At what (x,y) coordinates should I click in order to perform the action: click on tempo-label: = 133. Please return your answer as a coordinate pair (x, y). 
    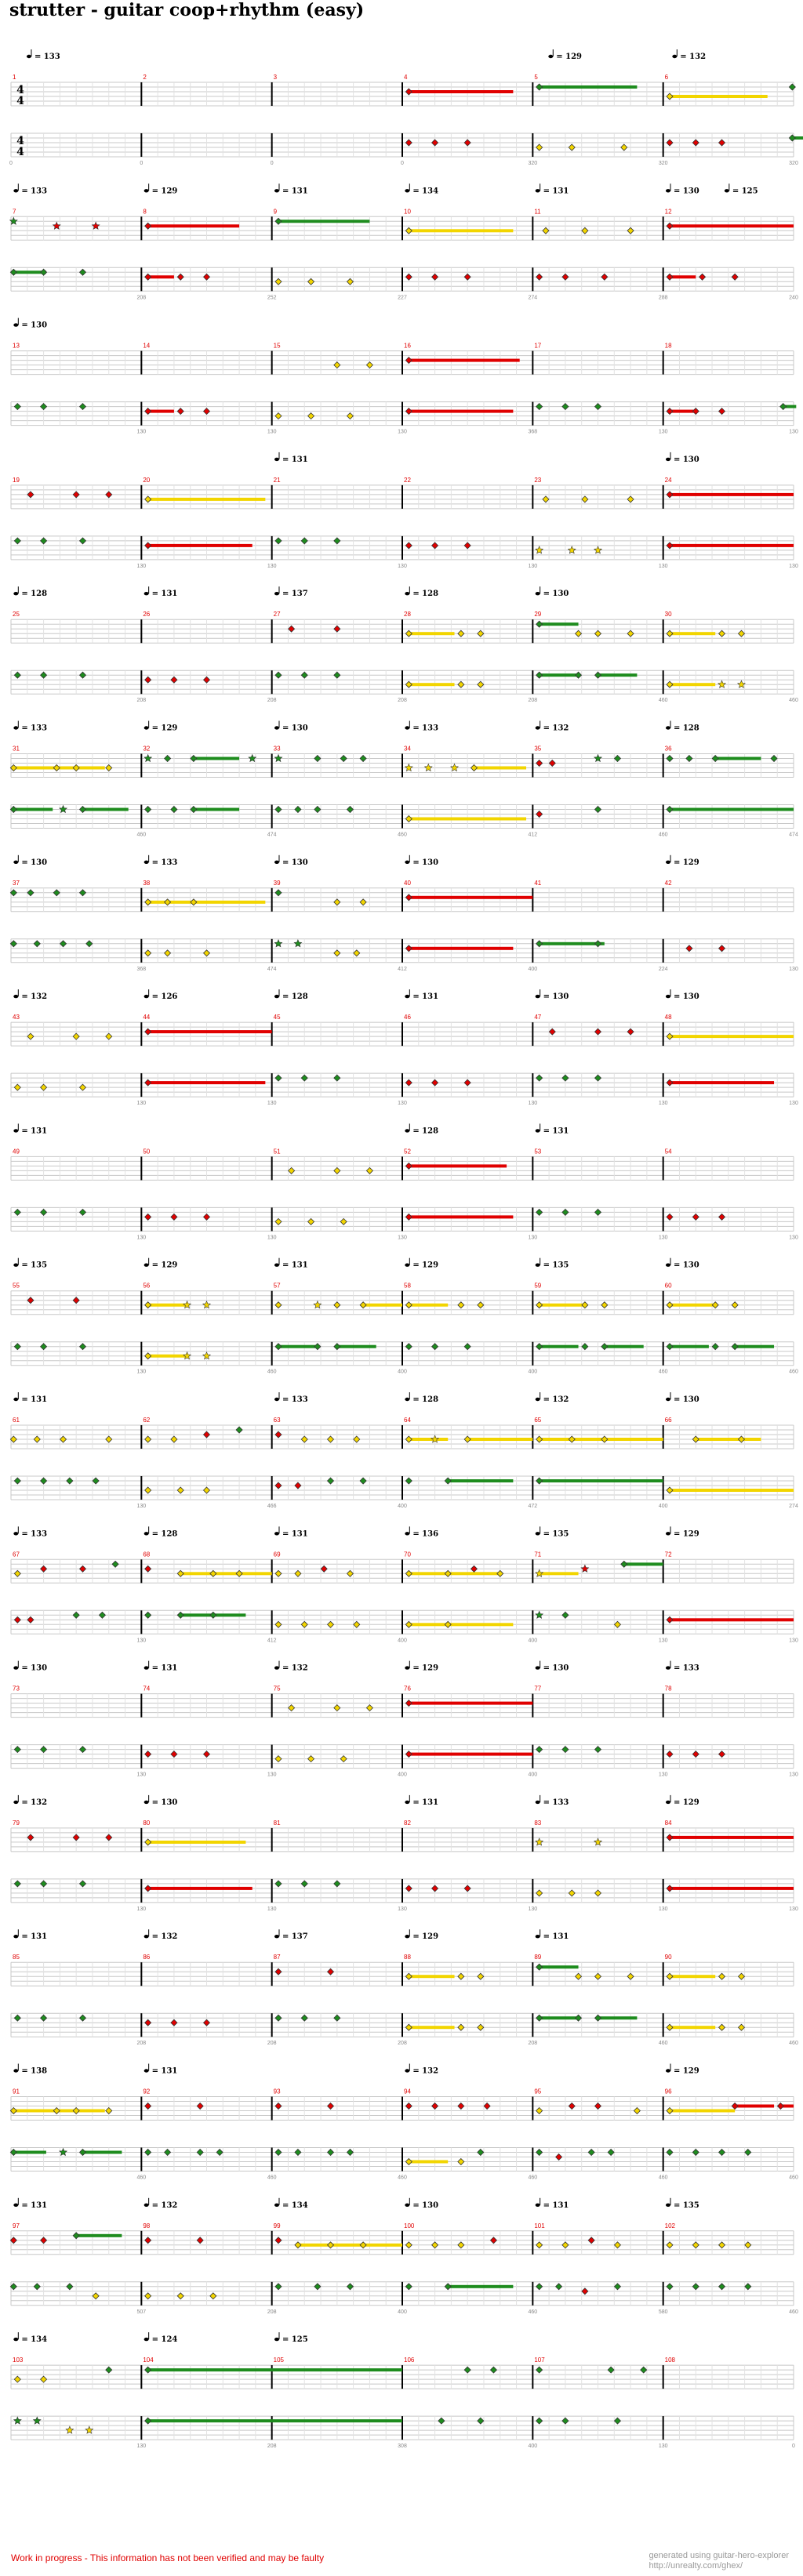
    Looking at the image, I should click on (34, 1534).